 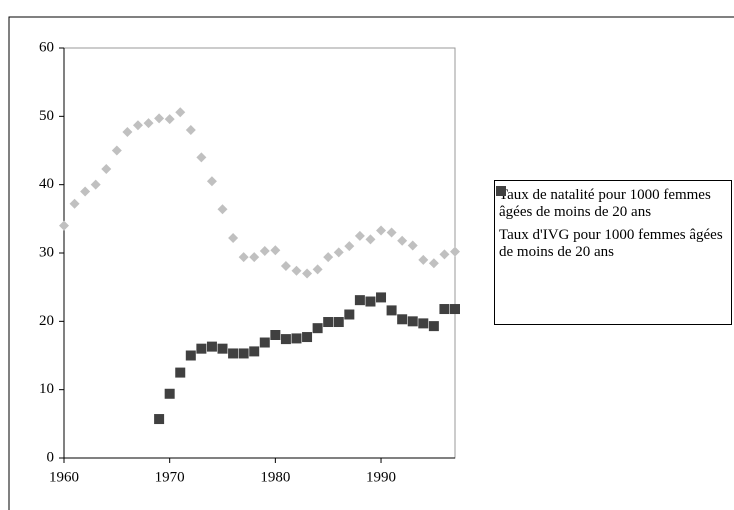 What do you see at coordinates (381, 477) in the screenshot?
I see `x-tick-label: 1990` at bounding box center [381, 477].